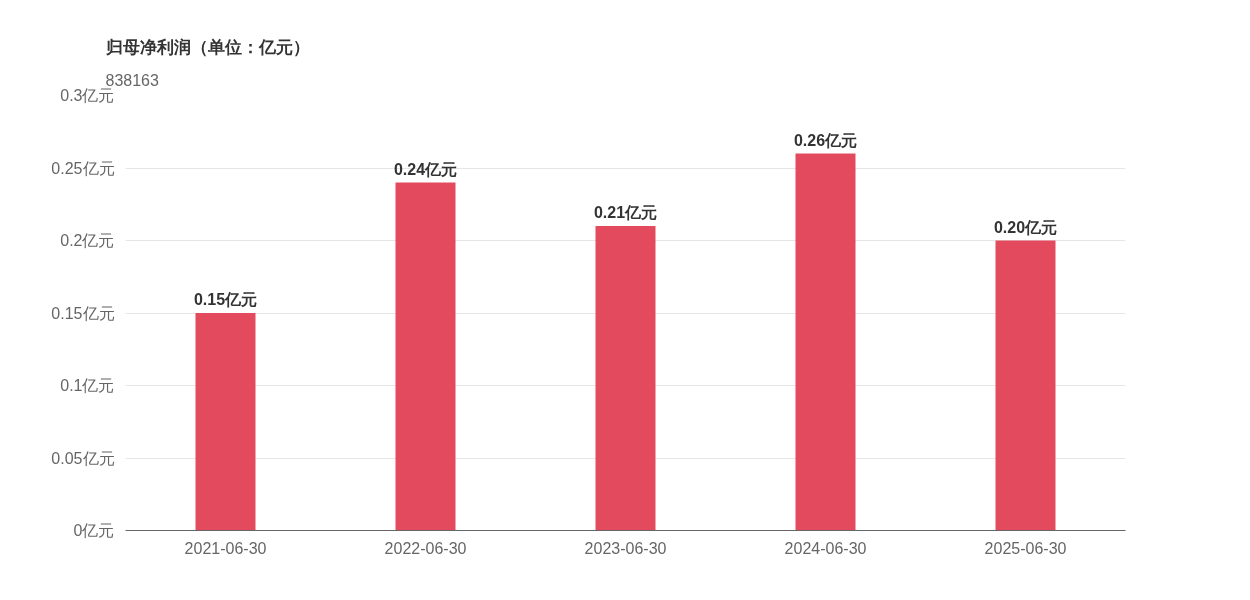 This screenshot has width=1250, height=600. Describe the element at coordinates (87, 385) in the screenshot. I see `y-tick-label: 0.1亿元` at that location.